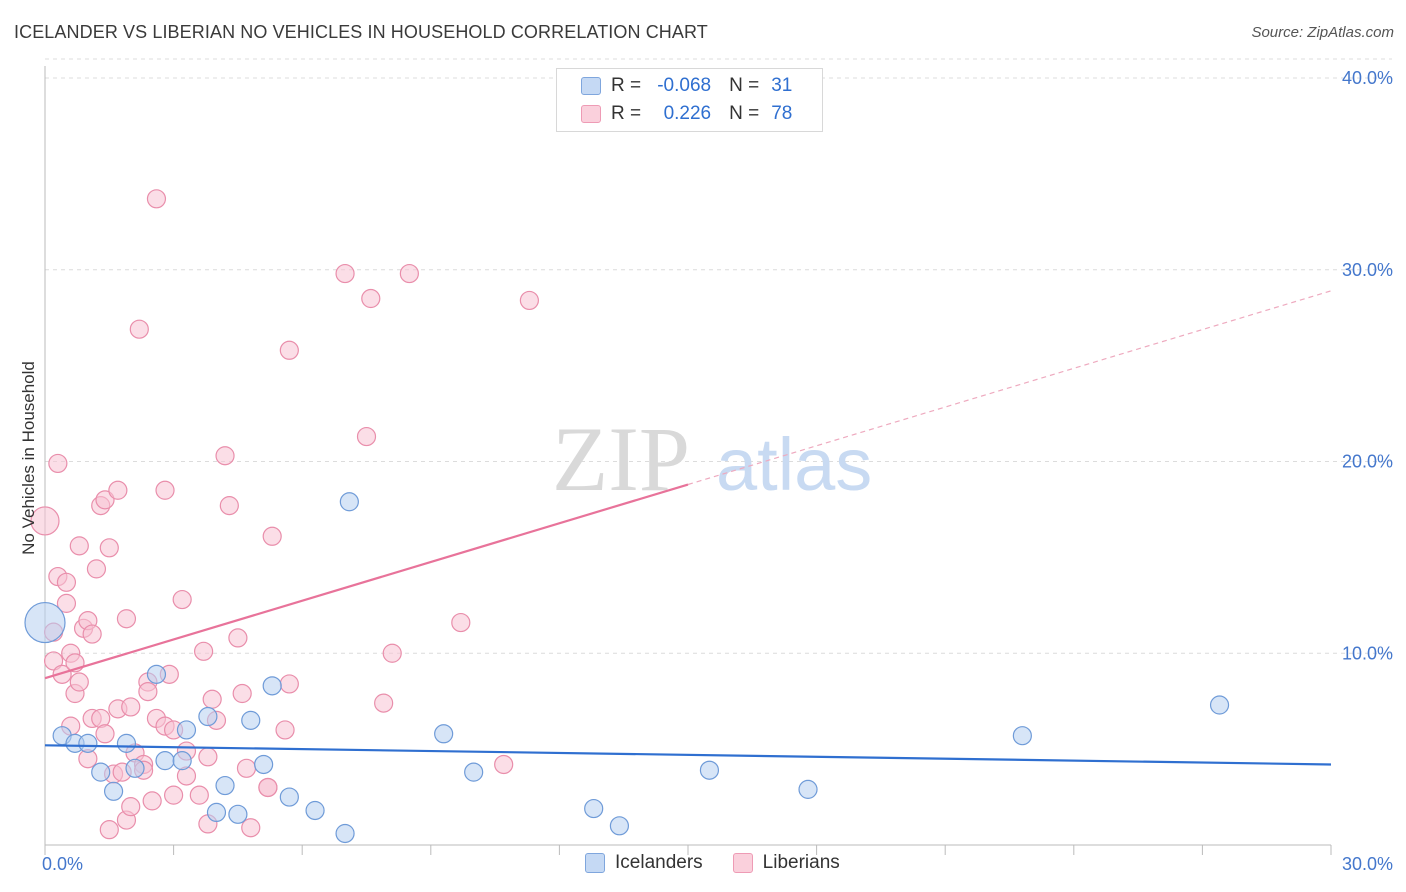  What do you see at coordinates (744, 113) in the screenshot?
I see `legend-n-label: N =` at bounding box center [744, 113].